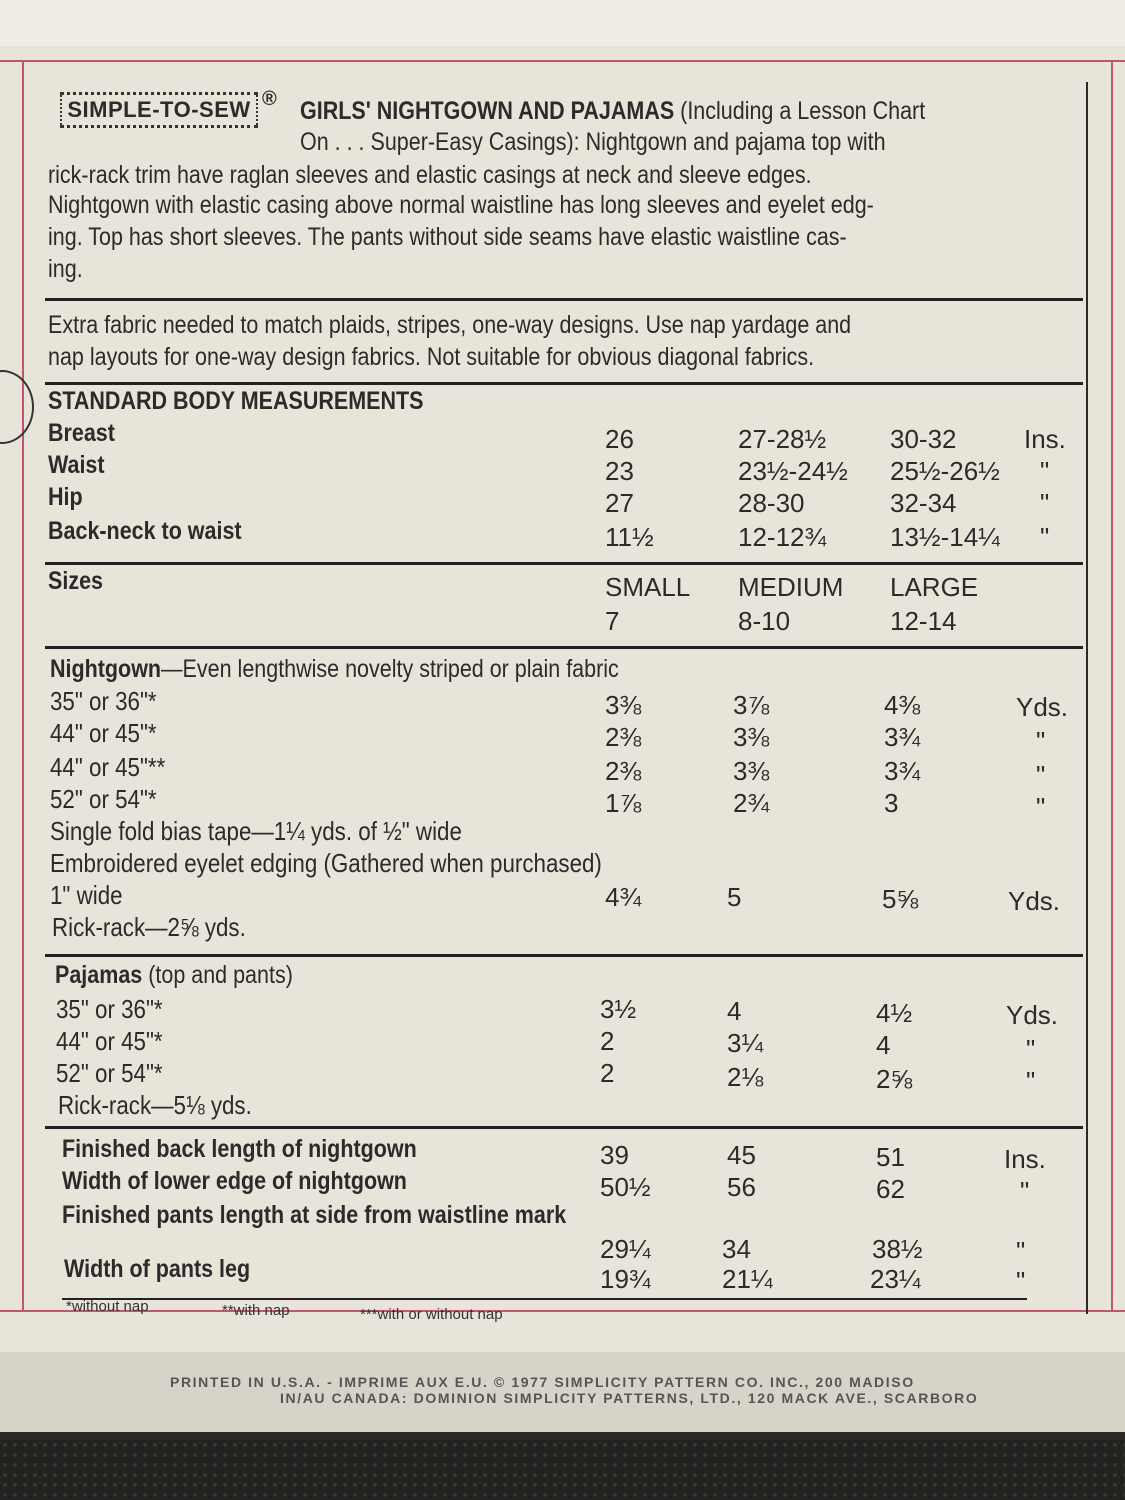  What do you see at coordinates (108, 767) in the screenshot?
I see `row-label: 44" or 45"**` at bounding box center [108, 767].